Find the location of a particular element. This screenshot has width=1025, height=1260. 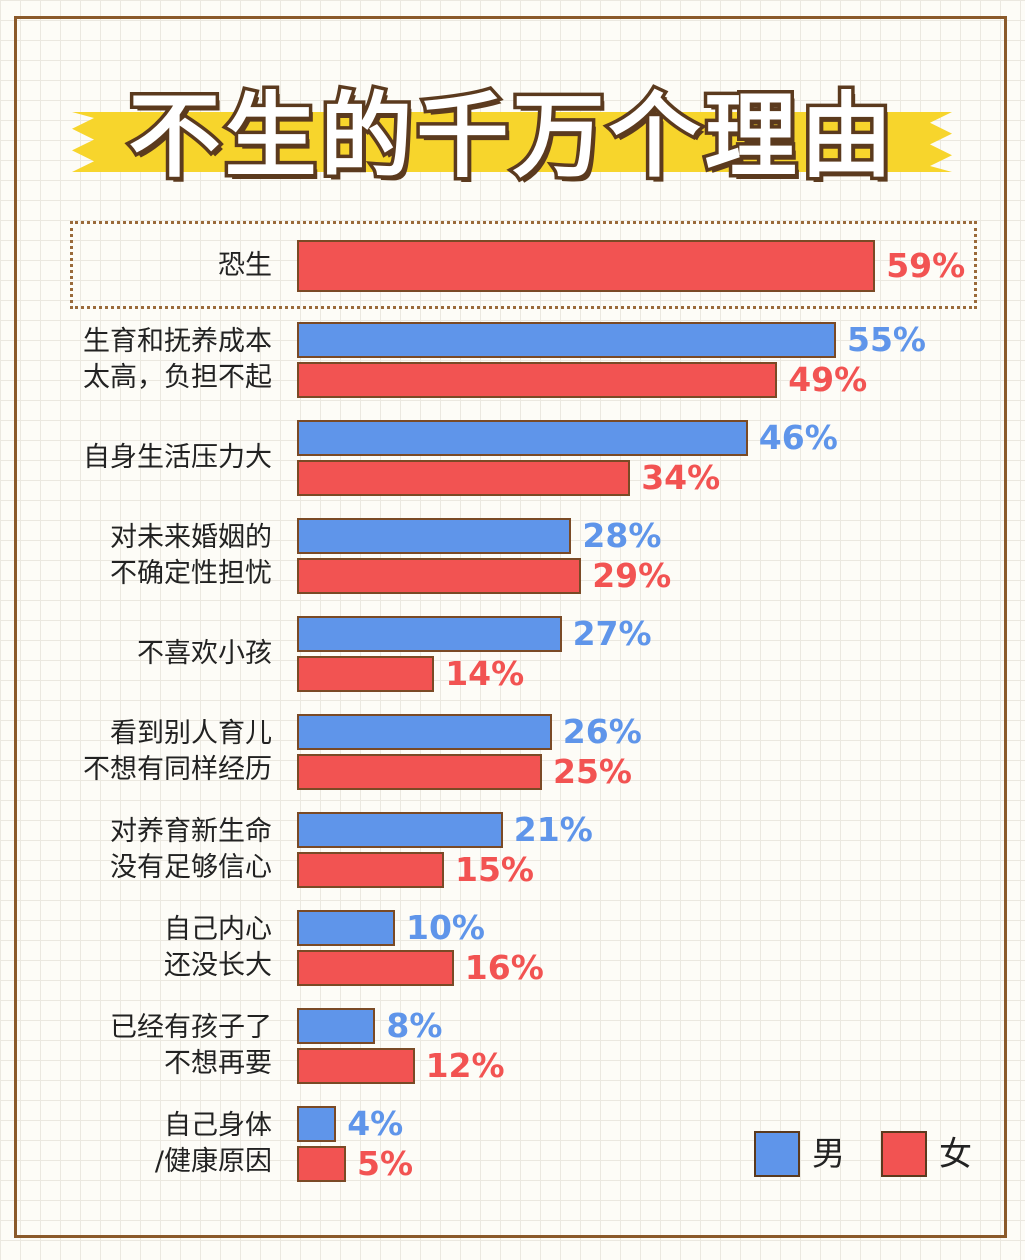

category-label-line: 对养育新生命 is located at coordinates (191, 831).